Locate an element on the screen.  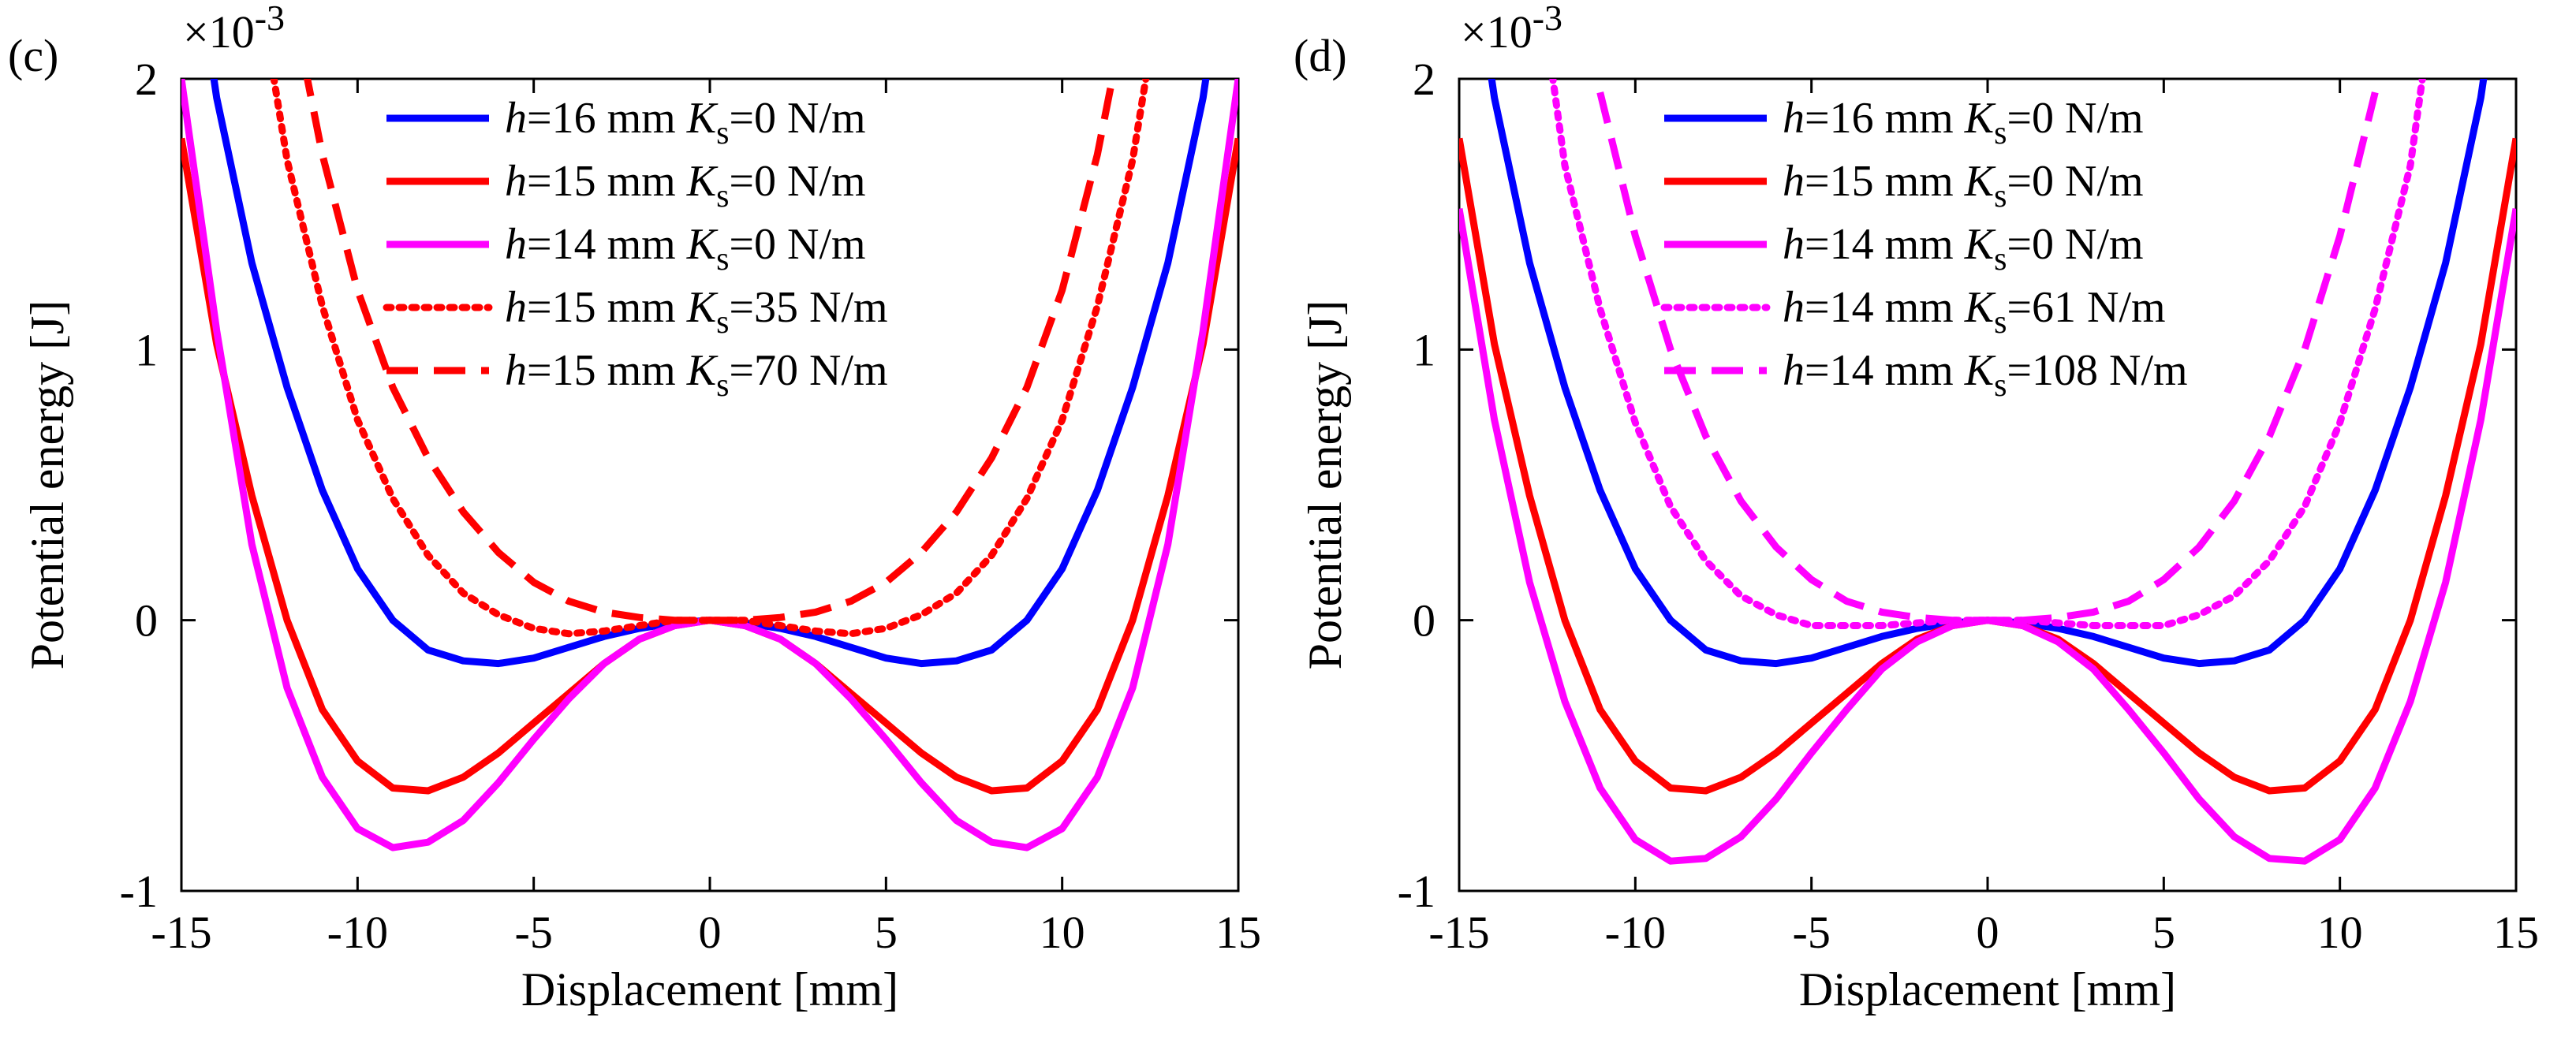
panel-label: (d) is located at coordinates (1320, 55).